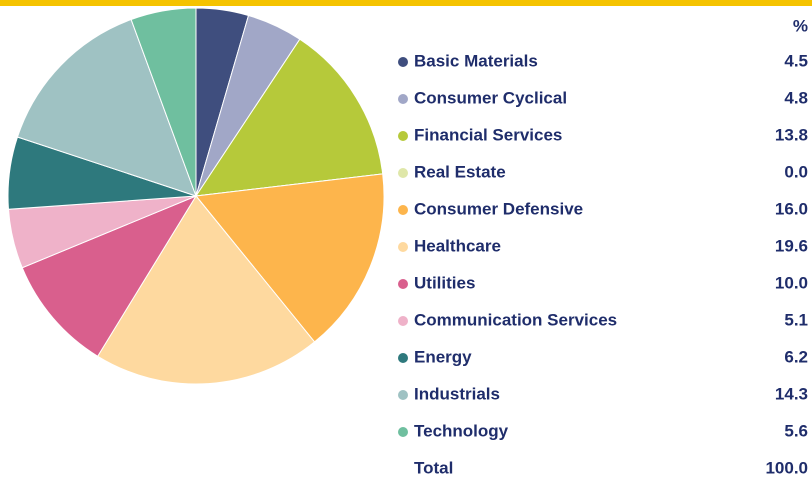 The height and width of the screenshot is (478, 812). I want to click on value-label: 4.5, so click(796, 60).